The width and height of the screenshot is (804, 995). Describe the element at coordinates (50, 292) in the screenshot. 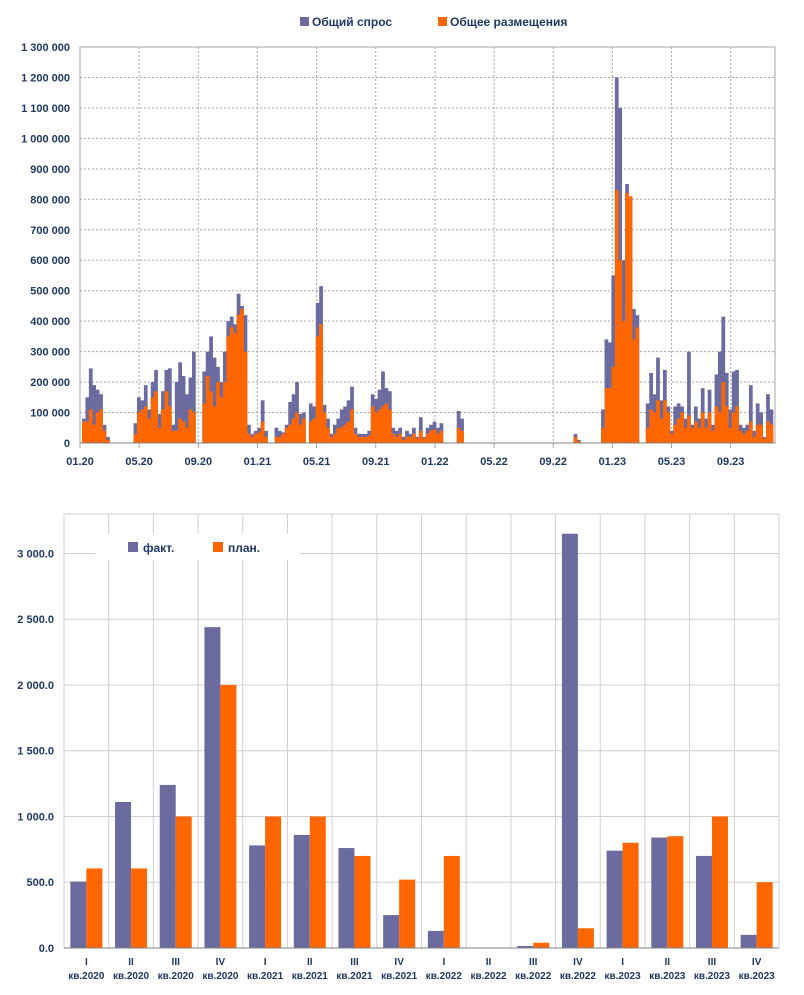

I see `y-tick-label: 500 000` at that location.